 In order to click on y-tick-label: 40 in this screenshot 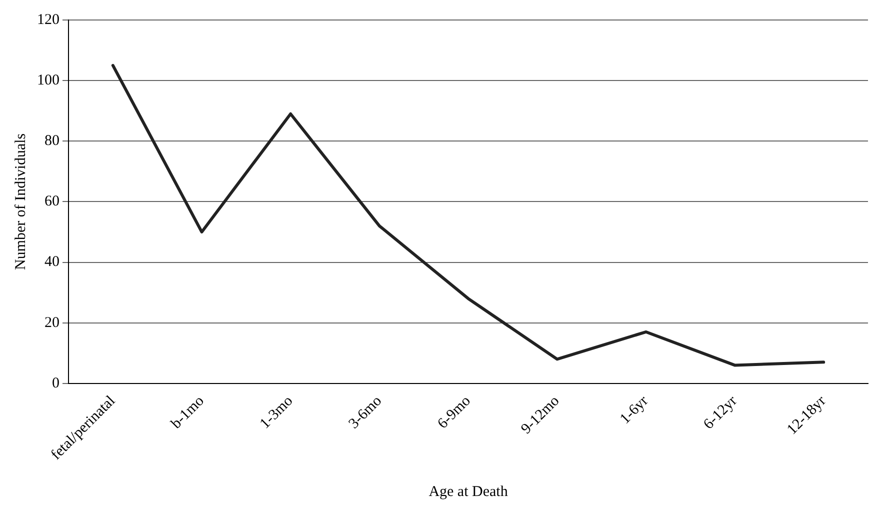, I will do `click(52, 262)`.